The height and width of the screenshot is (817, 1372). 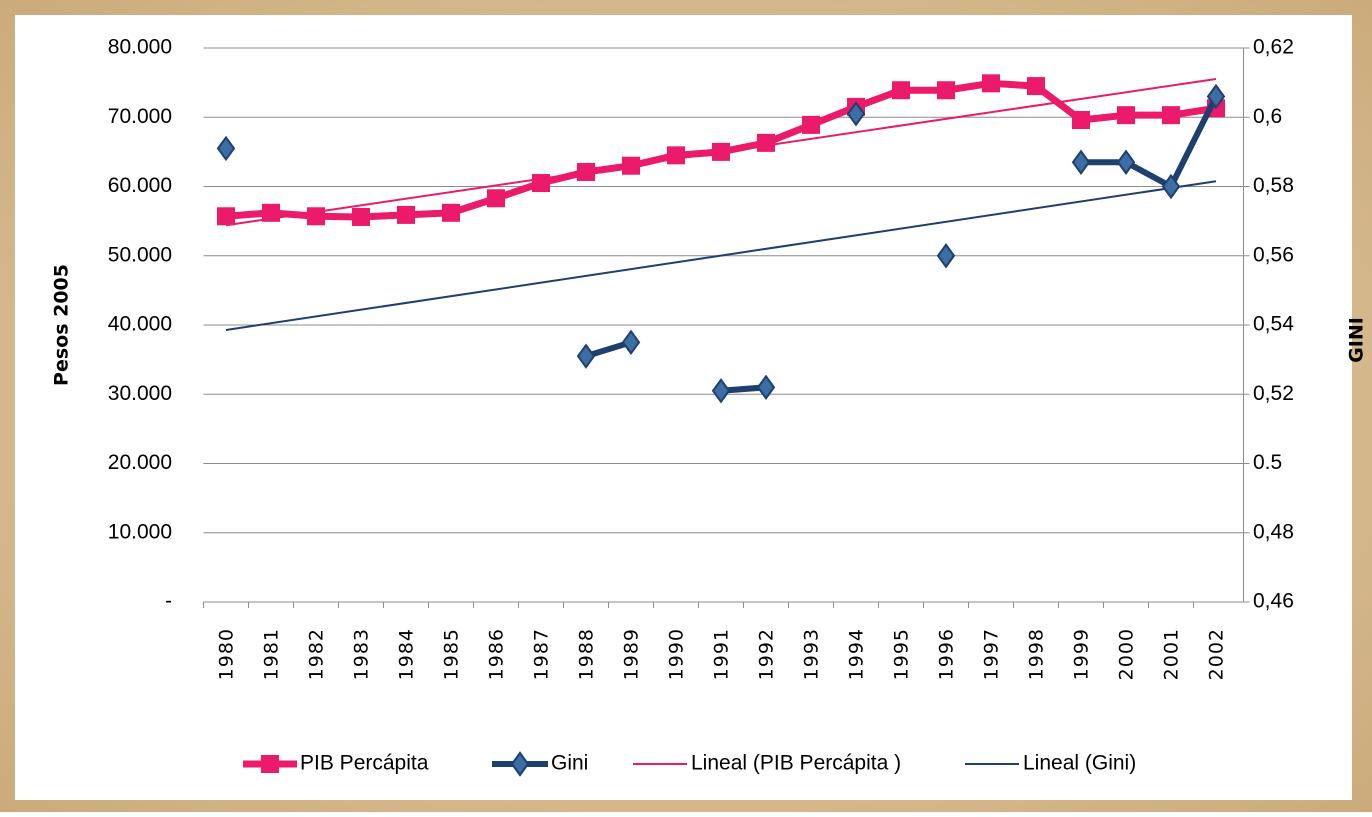 What do you see at coordinates (140, 116) in the screenshot?
I see `y-tick-label: 70.000` at bounding box center [140, 116].